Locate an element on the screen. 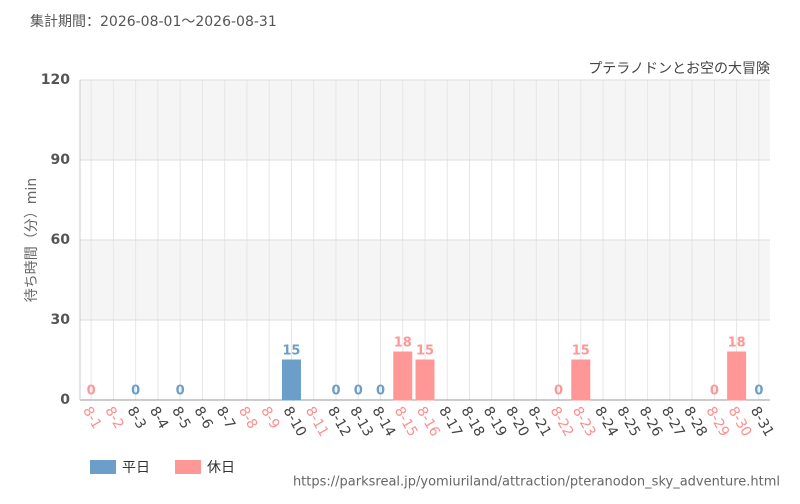  x-tick-label: 8-9 is located at coordinates (269, 418).